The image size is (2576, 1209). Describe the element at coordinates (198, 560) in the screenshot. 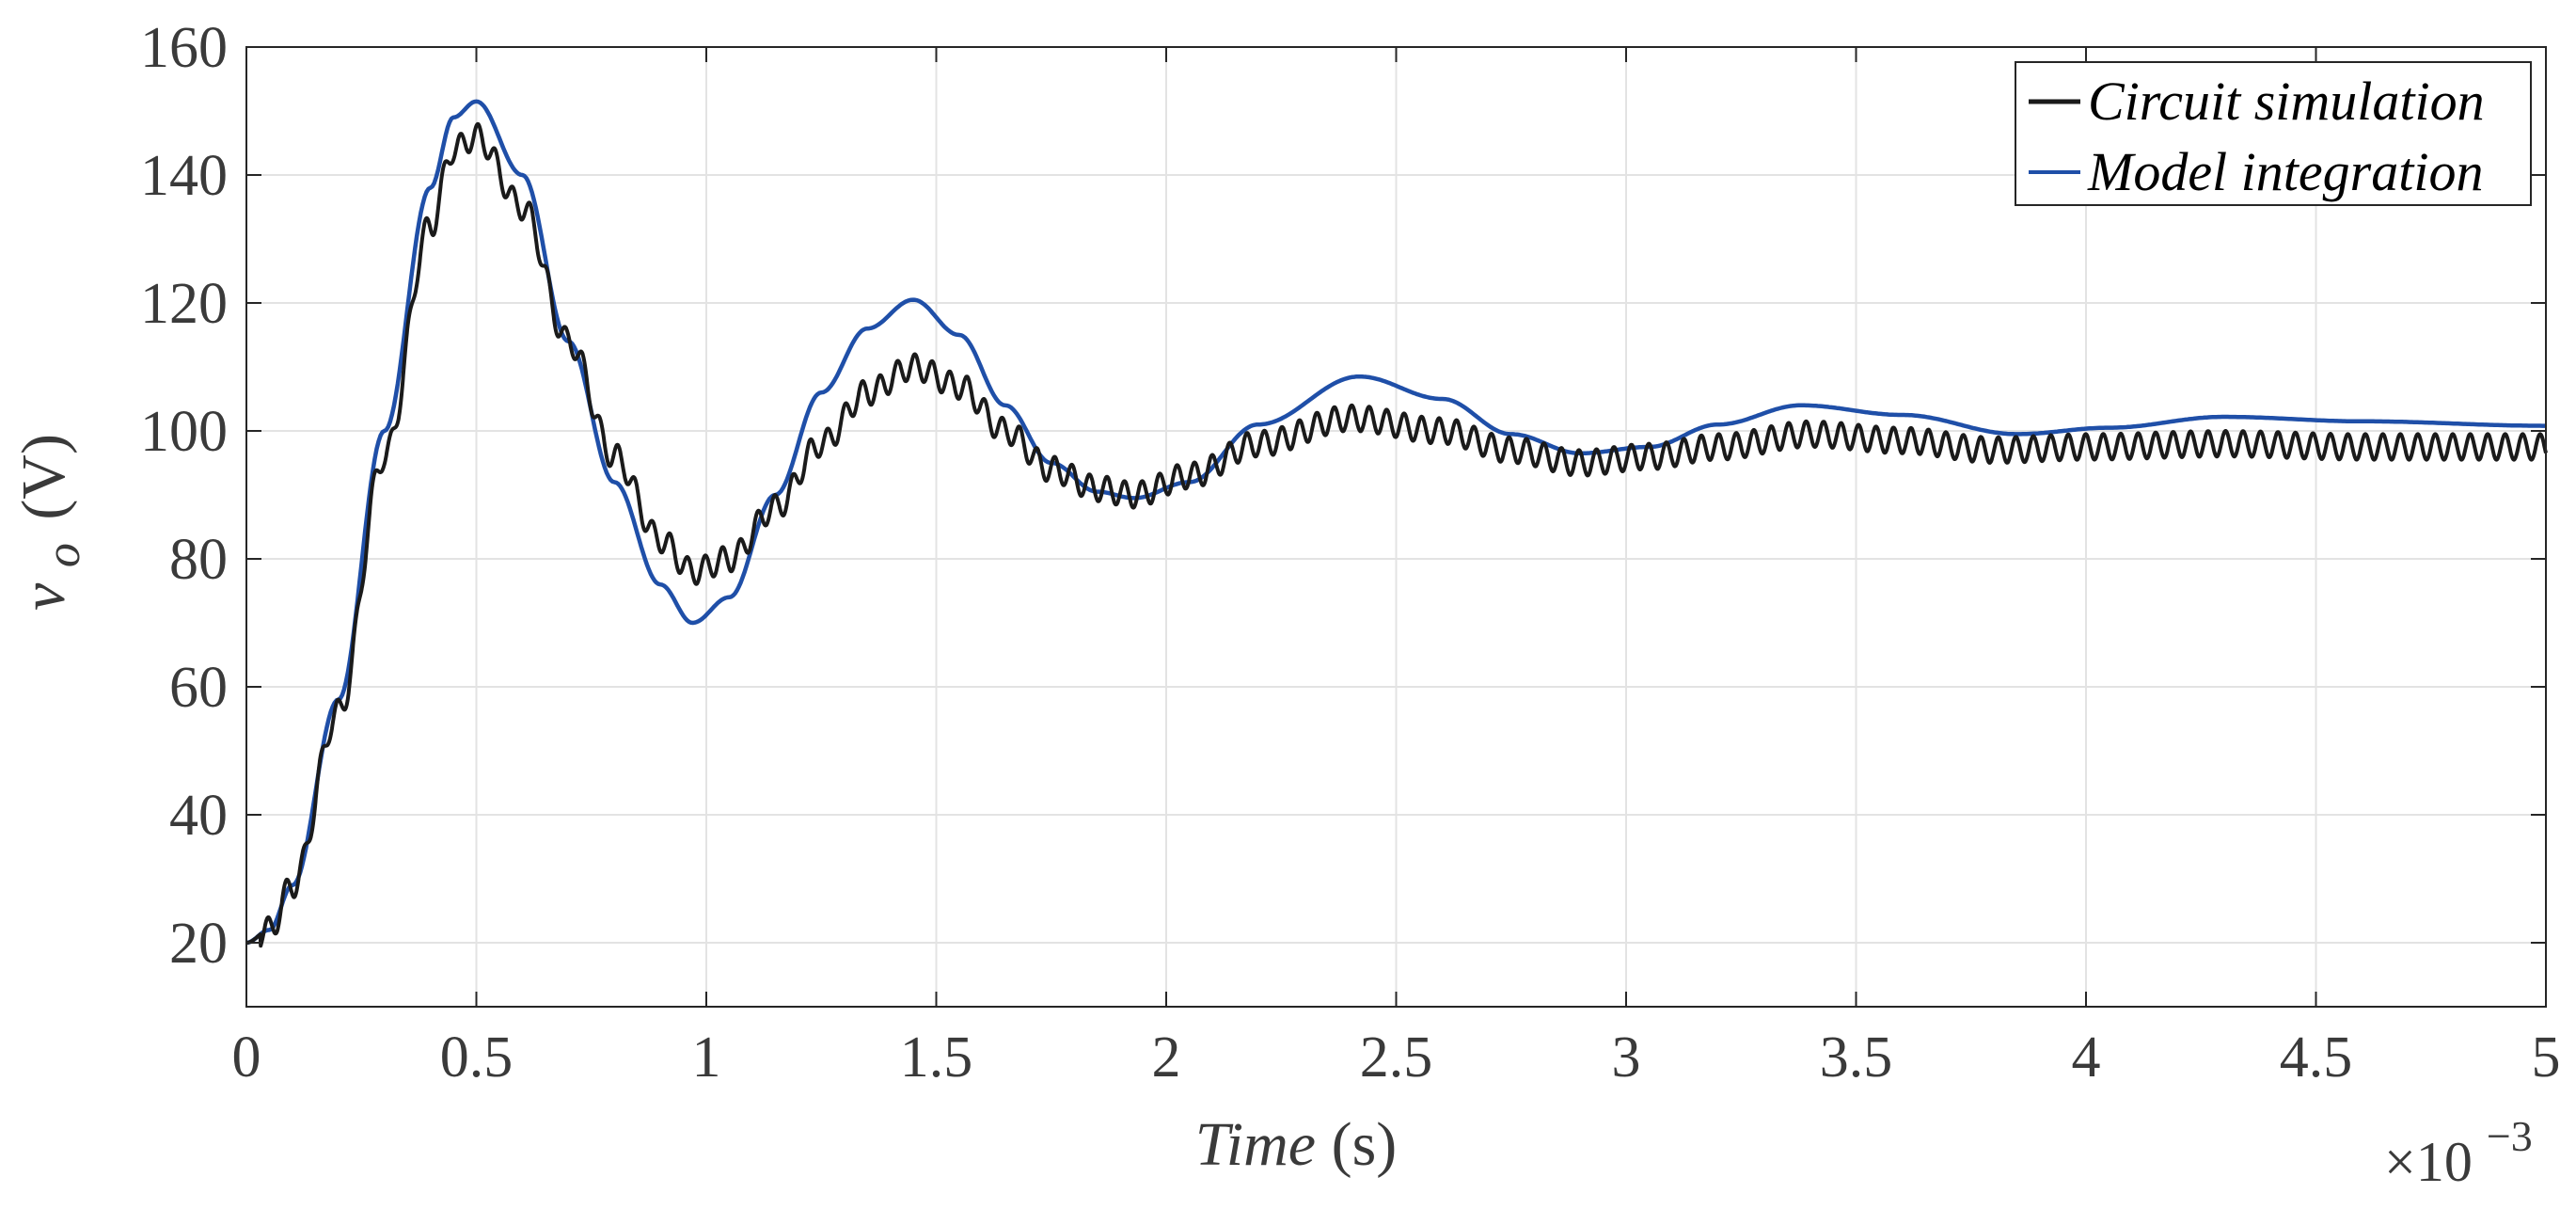

I see `y-tick-label: 80` at that location.